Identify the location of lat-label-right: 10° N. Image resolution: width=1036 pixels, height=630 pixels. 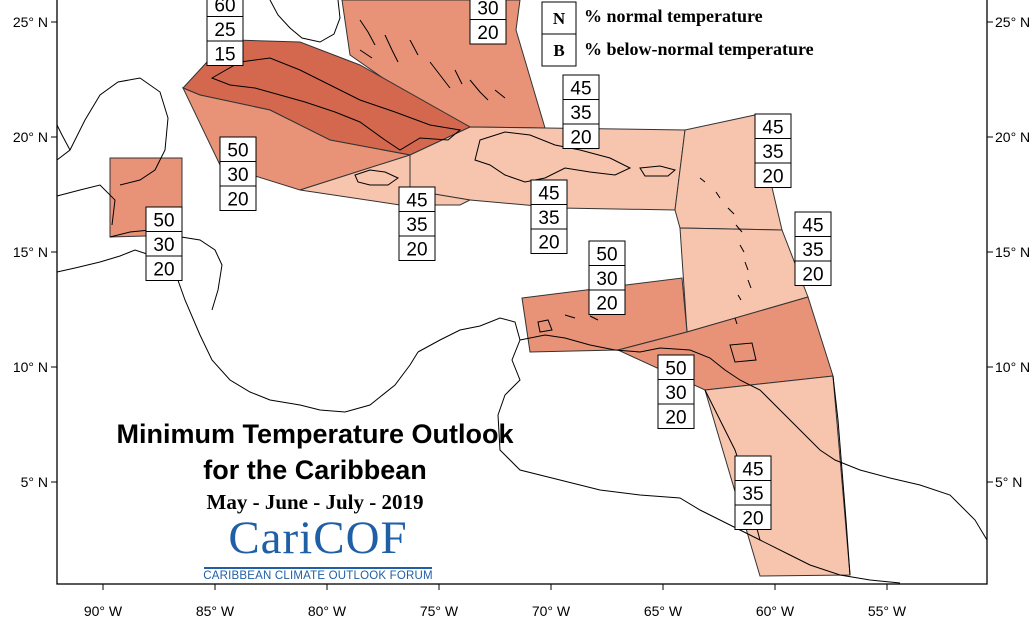
(1012, 367).